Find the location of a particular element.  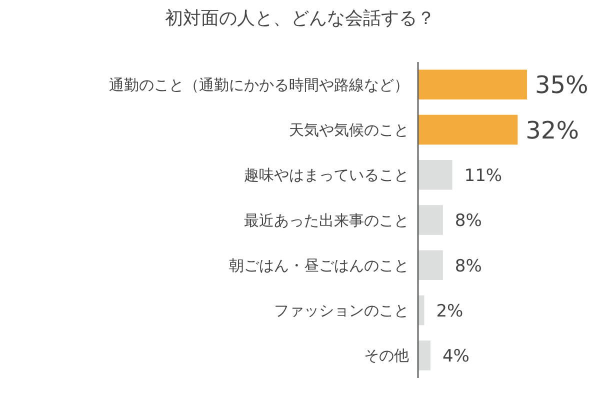

data-label: 2% is located at coordinates (450, 311).